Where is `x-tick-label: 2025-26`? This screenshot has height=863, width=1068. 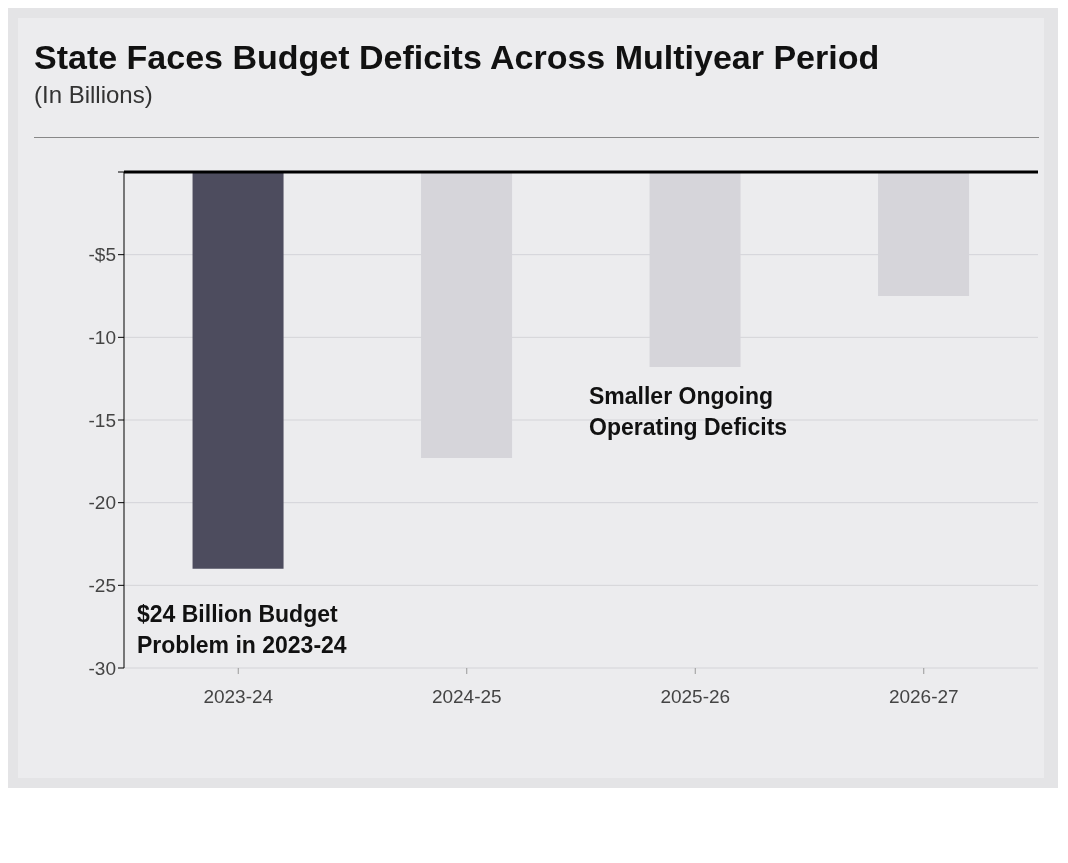
x-tick-label: 2025-26 is located at coordinates (695, 697).